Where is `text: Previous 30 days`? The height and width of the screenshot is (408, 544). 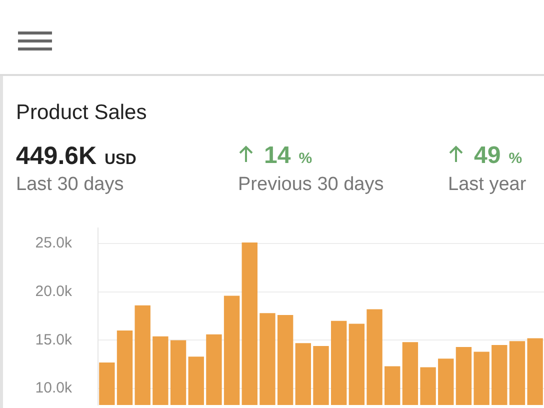 text: Previous 30 days is located at coordinates (311, 185).